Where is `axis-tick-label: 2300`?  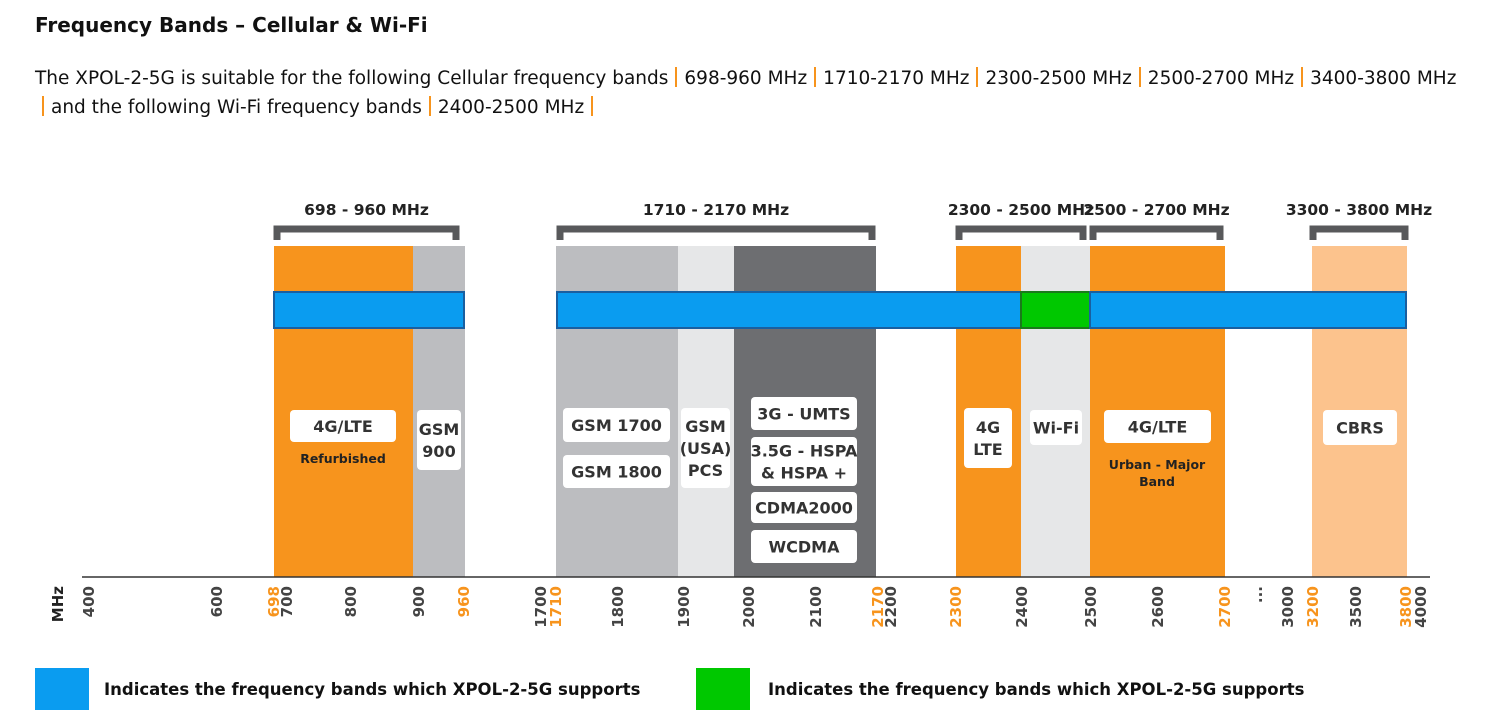 axis-tick-label: 2300 is located at coordinates (956, 607).